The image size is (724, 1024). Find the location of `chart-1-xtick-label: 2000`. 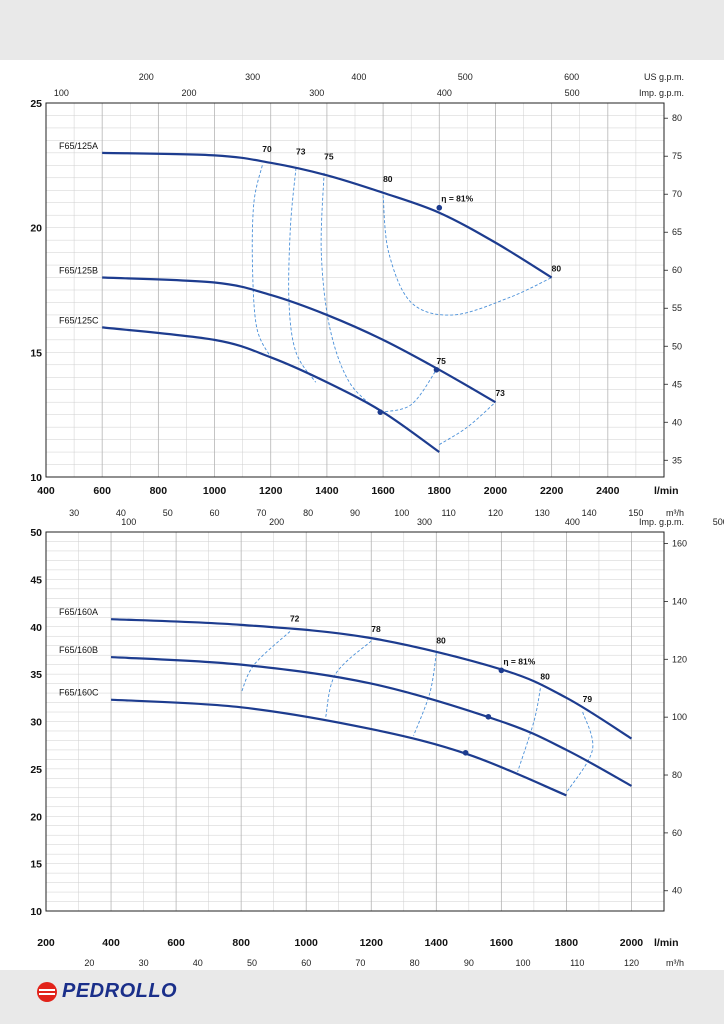

chart-1-xtick-label: 2000 is located at coordinates (496, 491).